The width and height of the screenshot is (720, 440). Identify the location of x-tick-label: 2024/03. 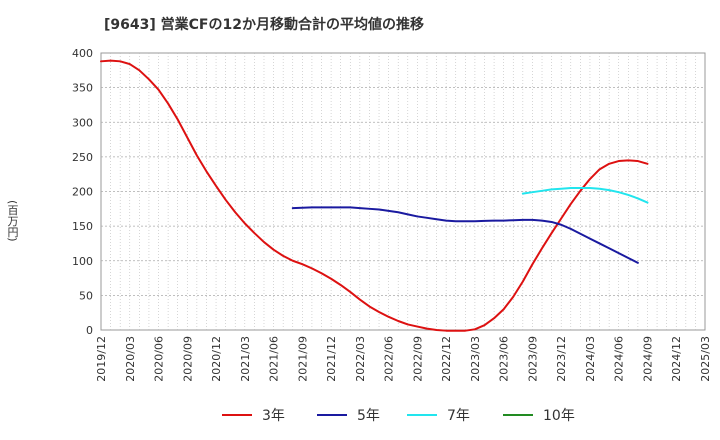
(590, 359).